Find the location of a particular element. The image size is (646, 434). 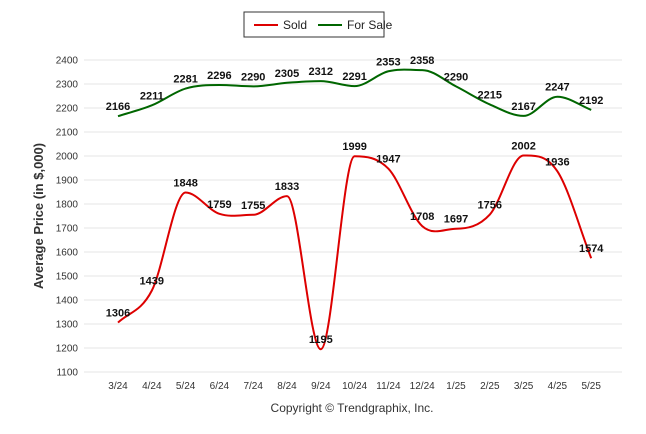

data-label: 2002 is located at coordinates (523, 147).